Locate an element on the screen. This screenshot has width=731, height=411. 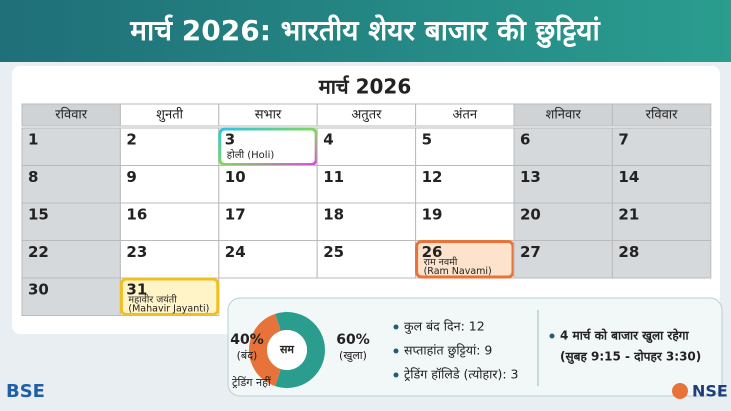
donut-center: सम is located at coordinates (286, 349).